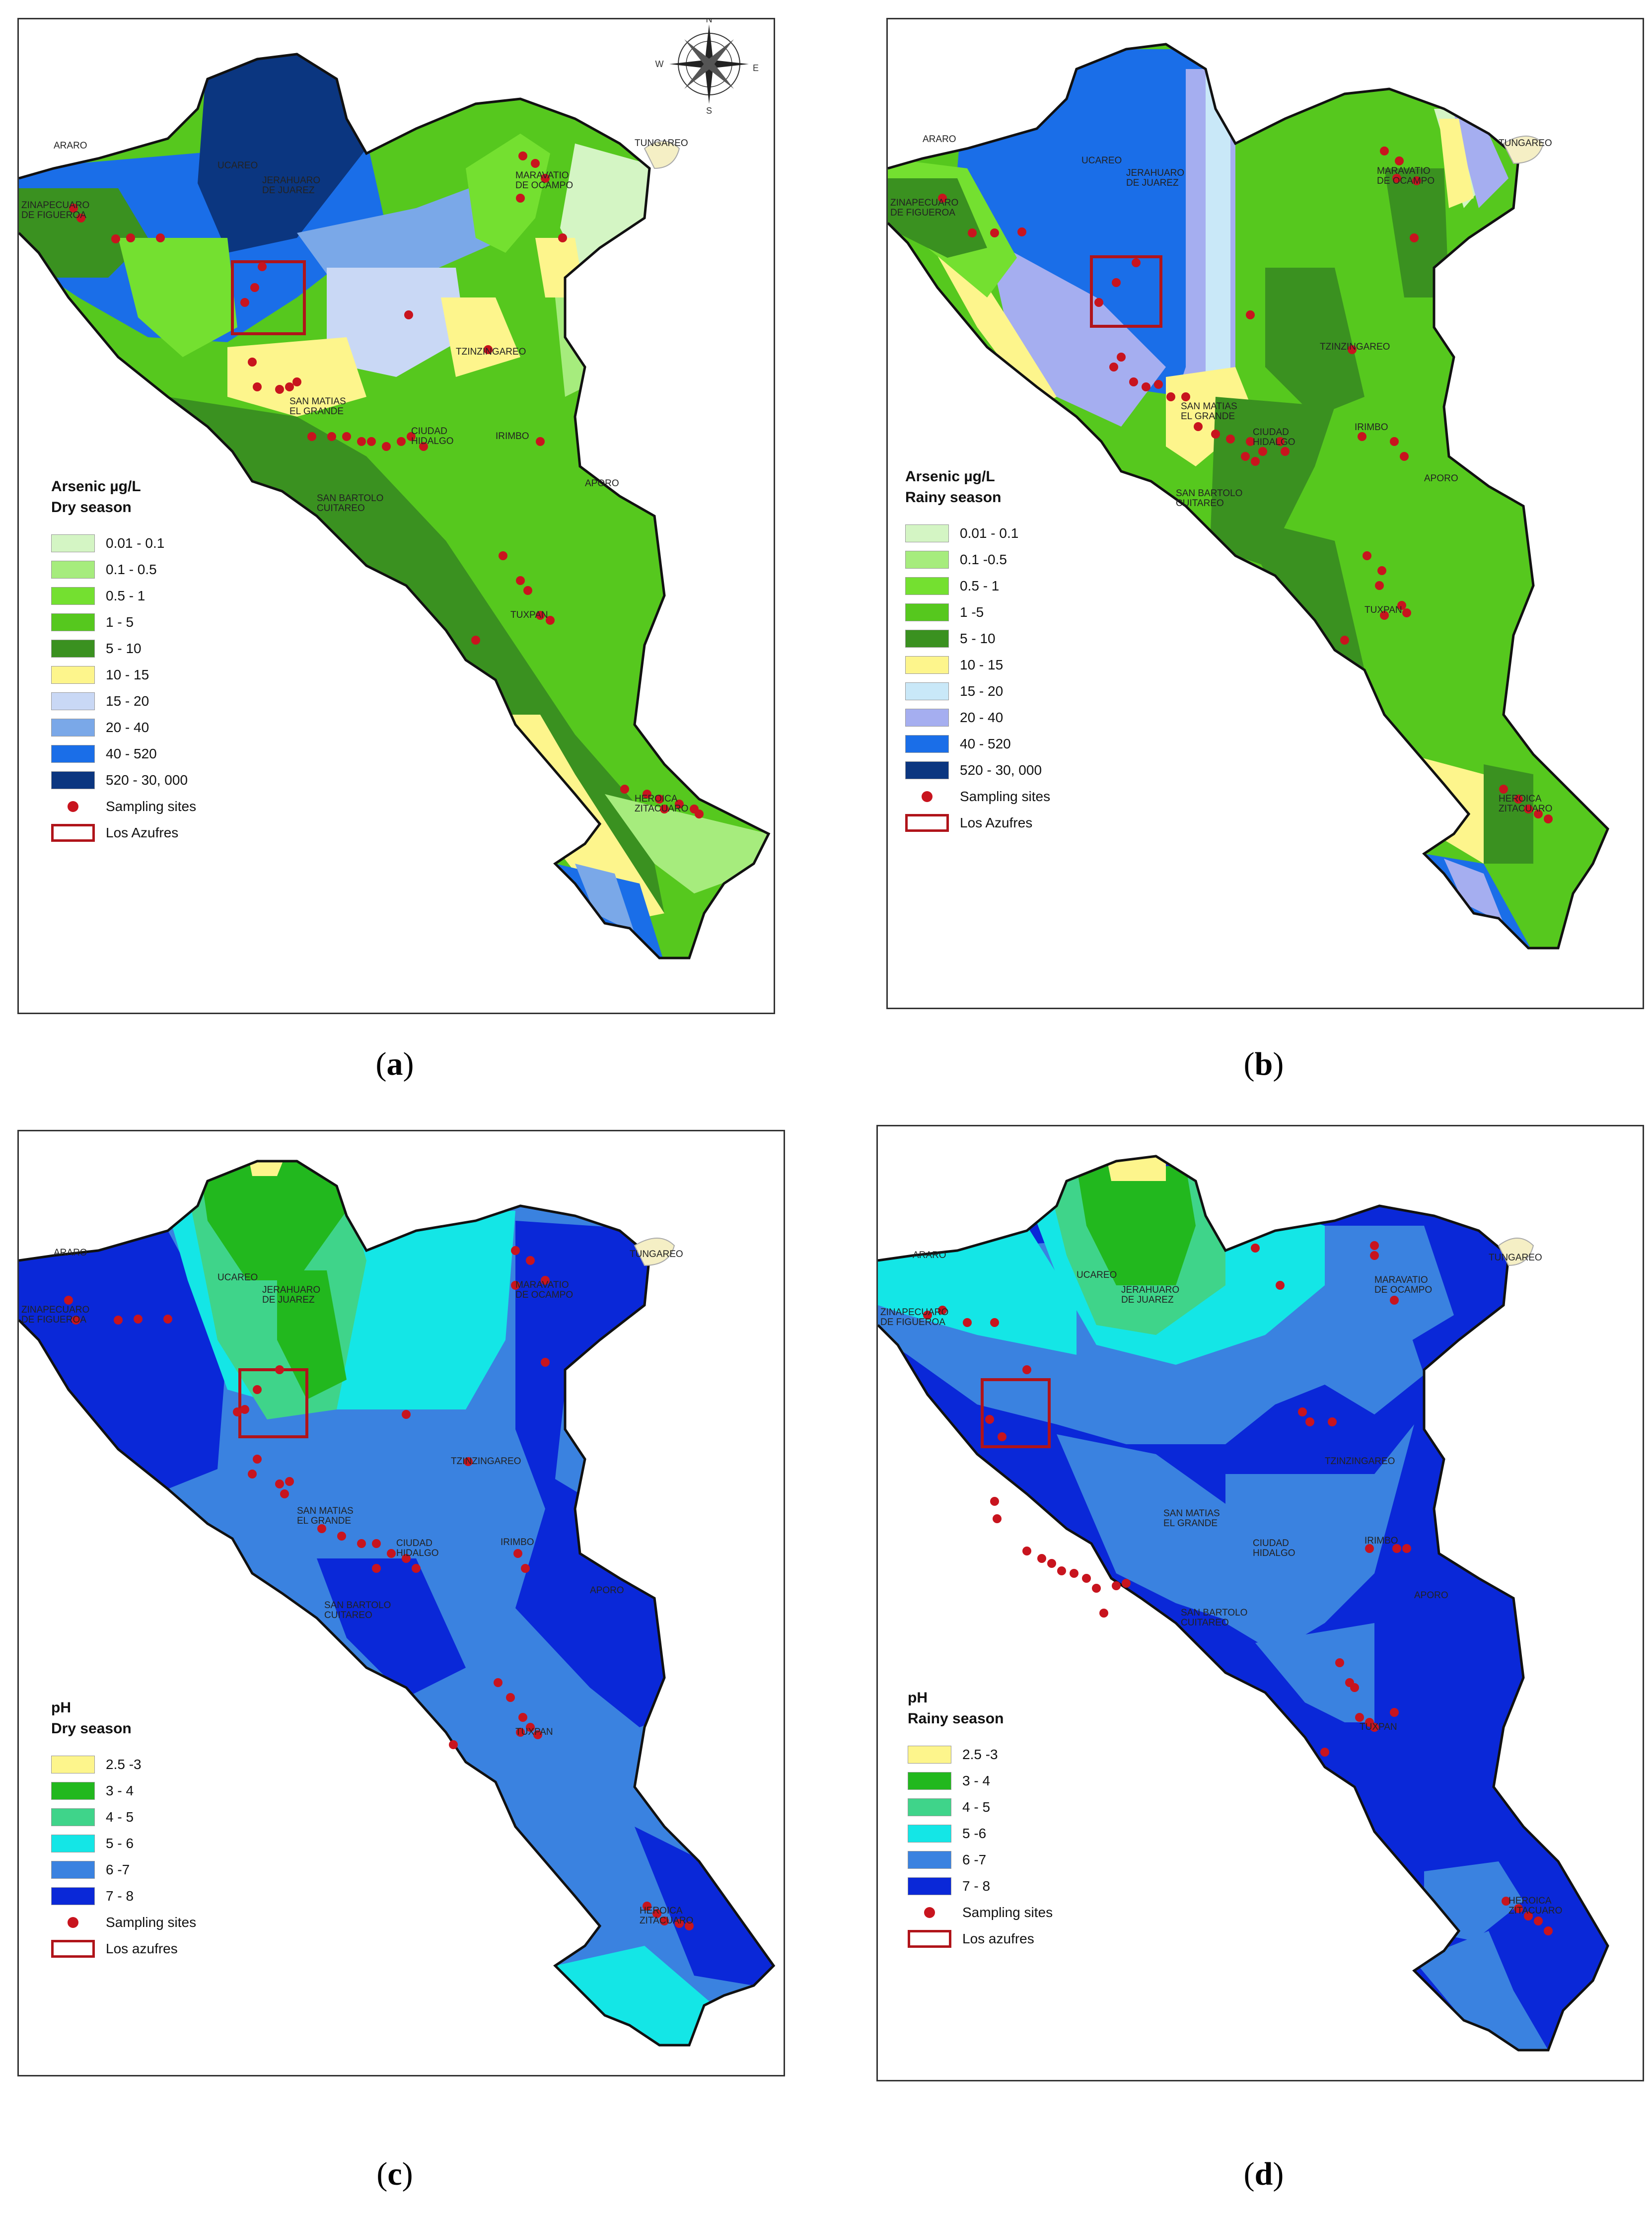  Describe the element at coordinates (120, 1790) in the screenshot. I see `legend-item-label: 3 - 4` at that location.